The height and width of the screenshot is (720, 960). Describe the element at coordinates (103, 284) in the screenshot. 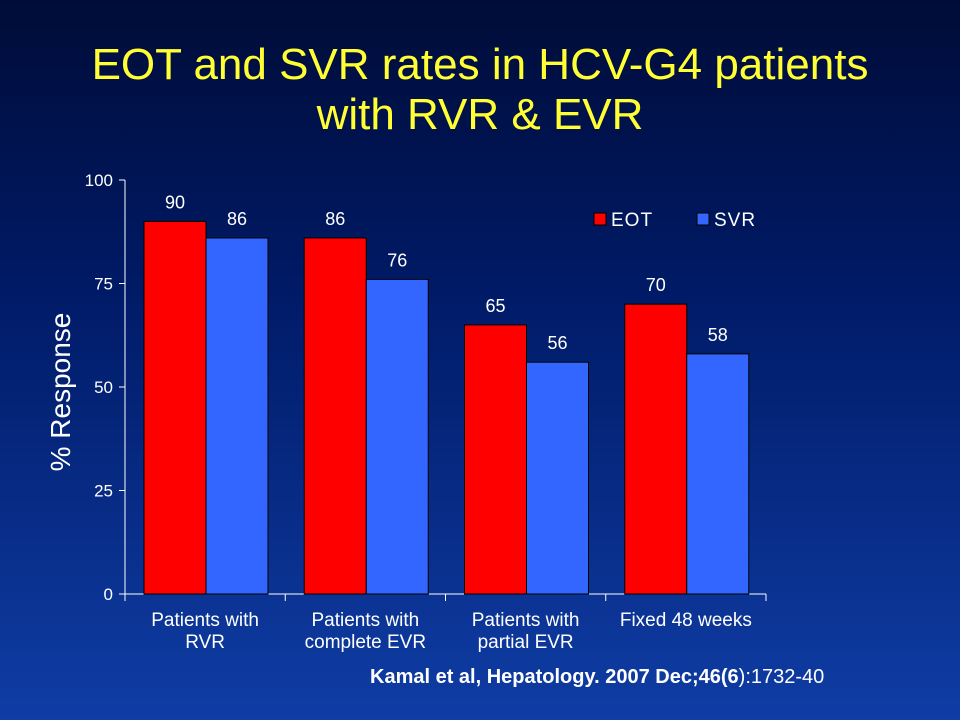

I see `y-tick-label: 75` at that location.